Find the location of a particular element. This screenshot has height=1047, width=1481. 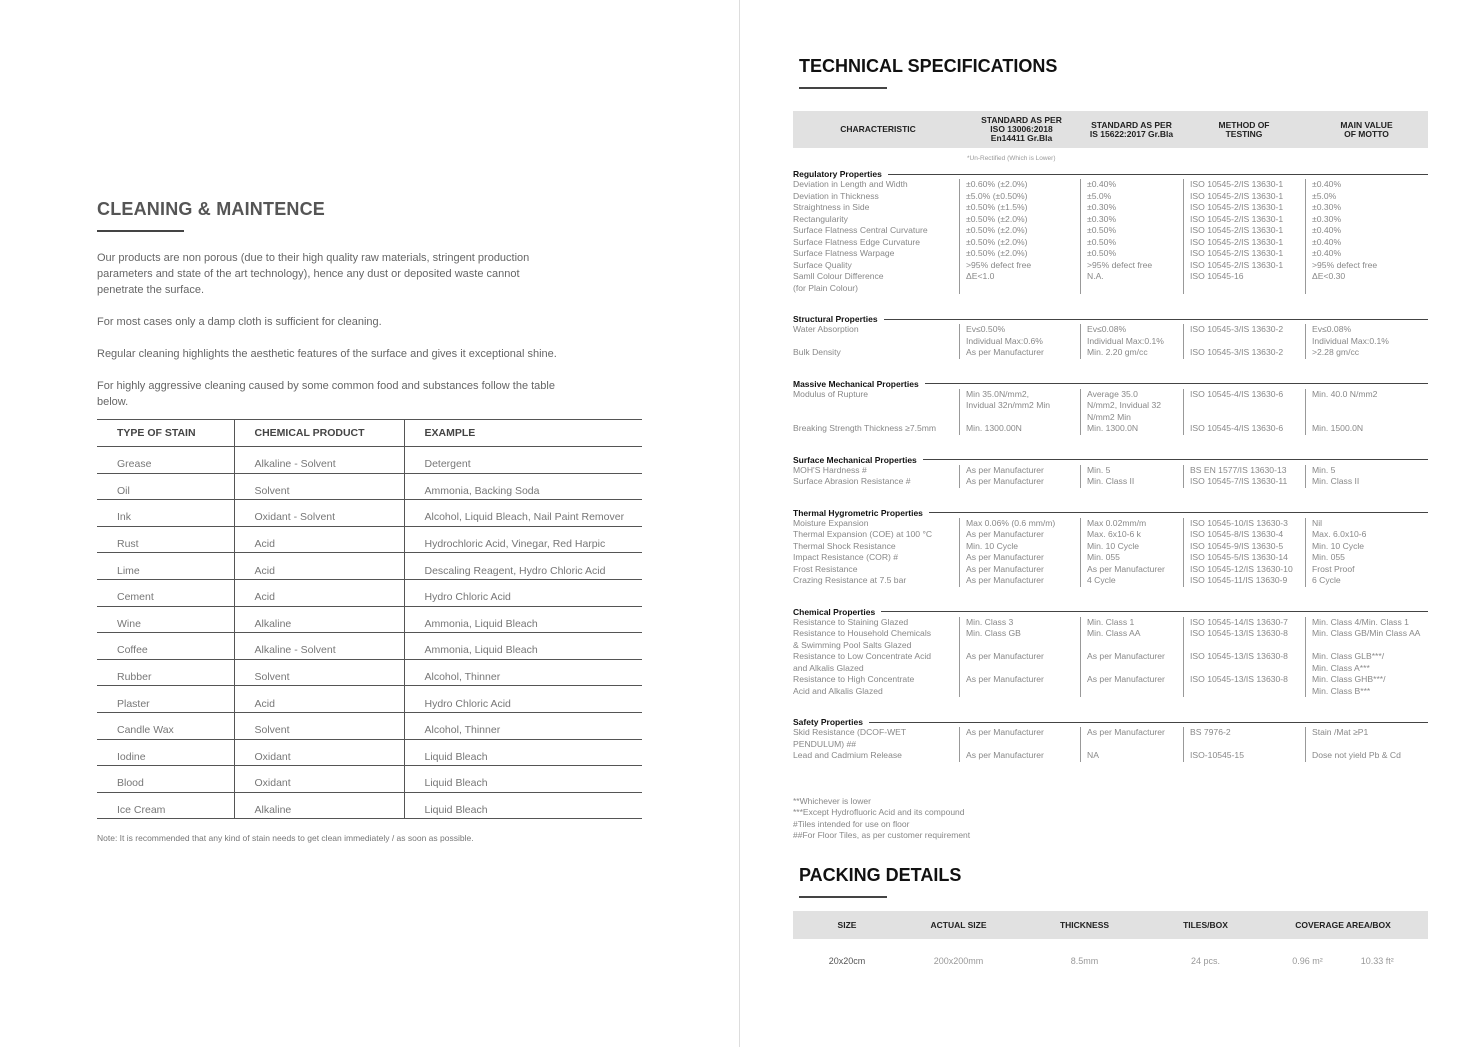

stain-type: Rust is located at coordinates (165, 540).